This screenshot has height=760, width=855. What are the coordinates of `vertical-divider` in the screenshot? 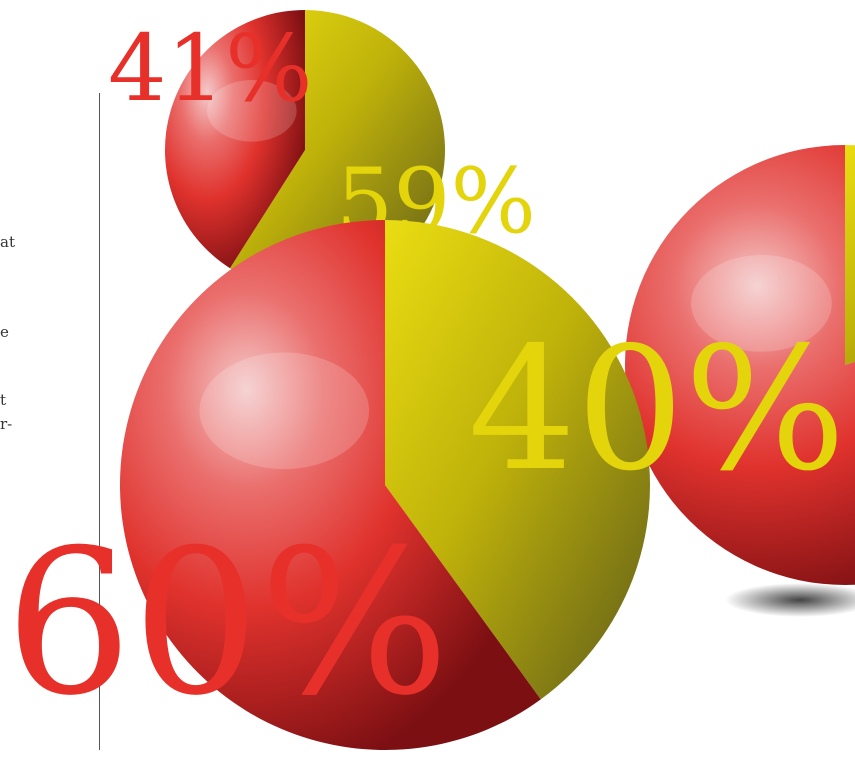 It's located at (99, 421).